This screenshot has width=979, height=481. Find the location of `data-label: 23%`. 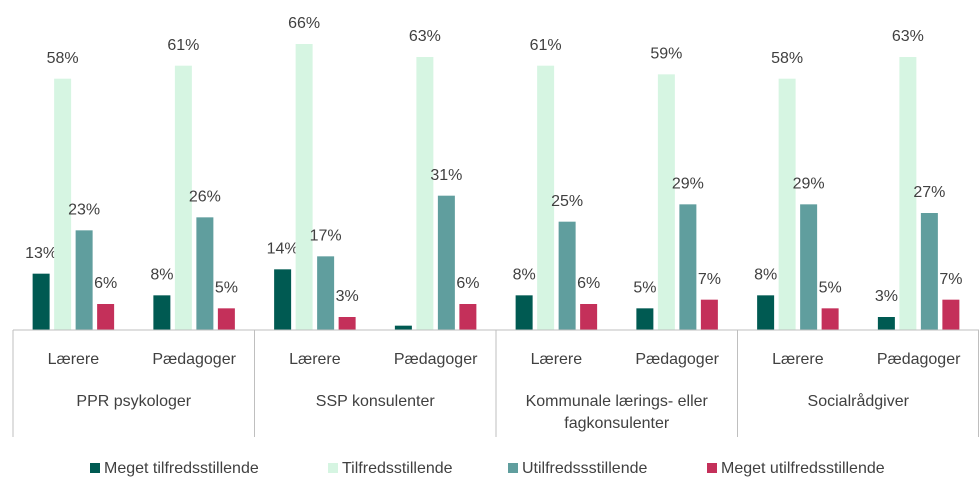

data-label: 23% is located at coordinates (84, 210).